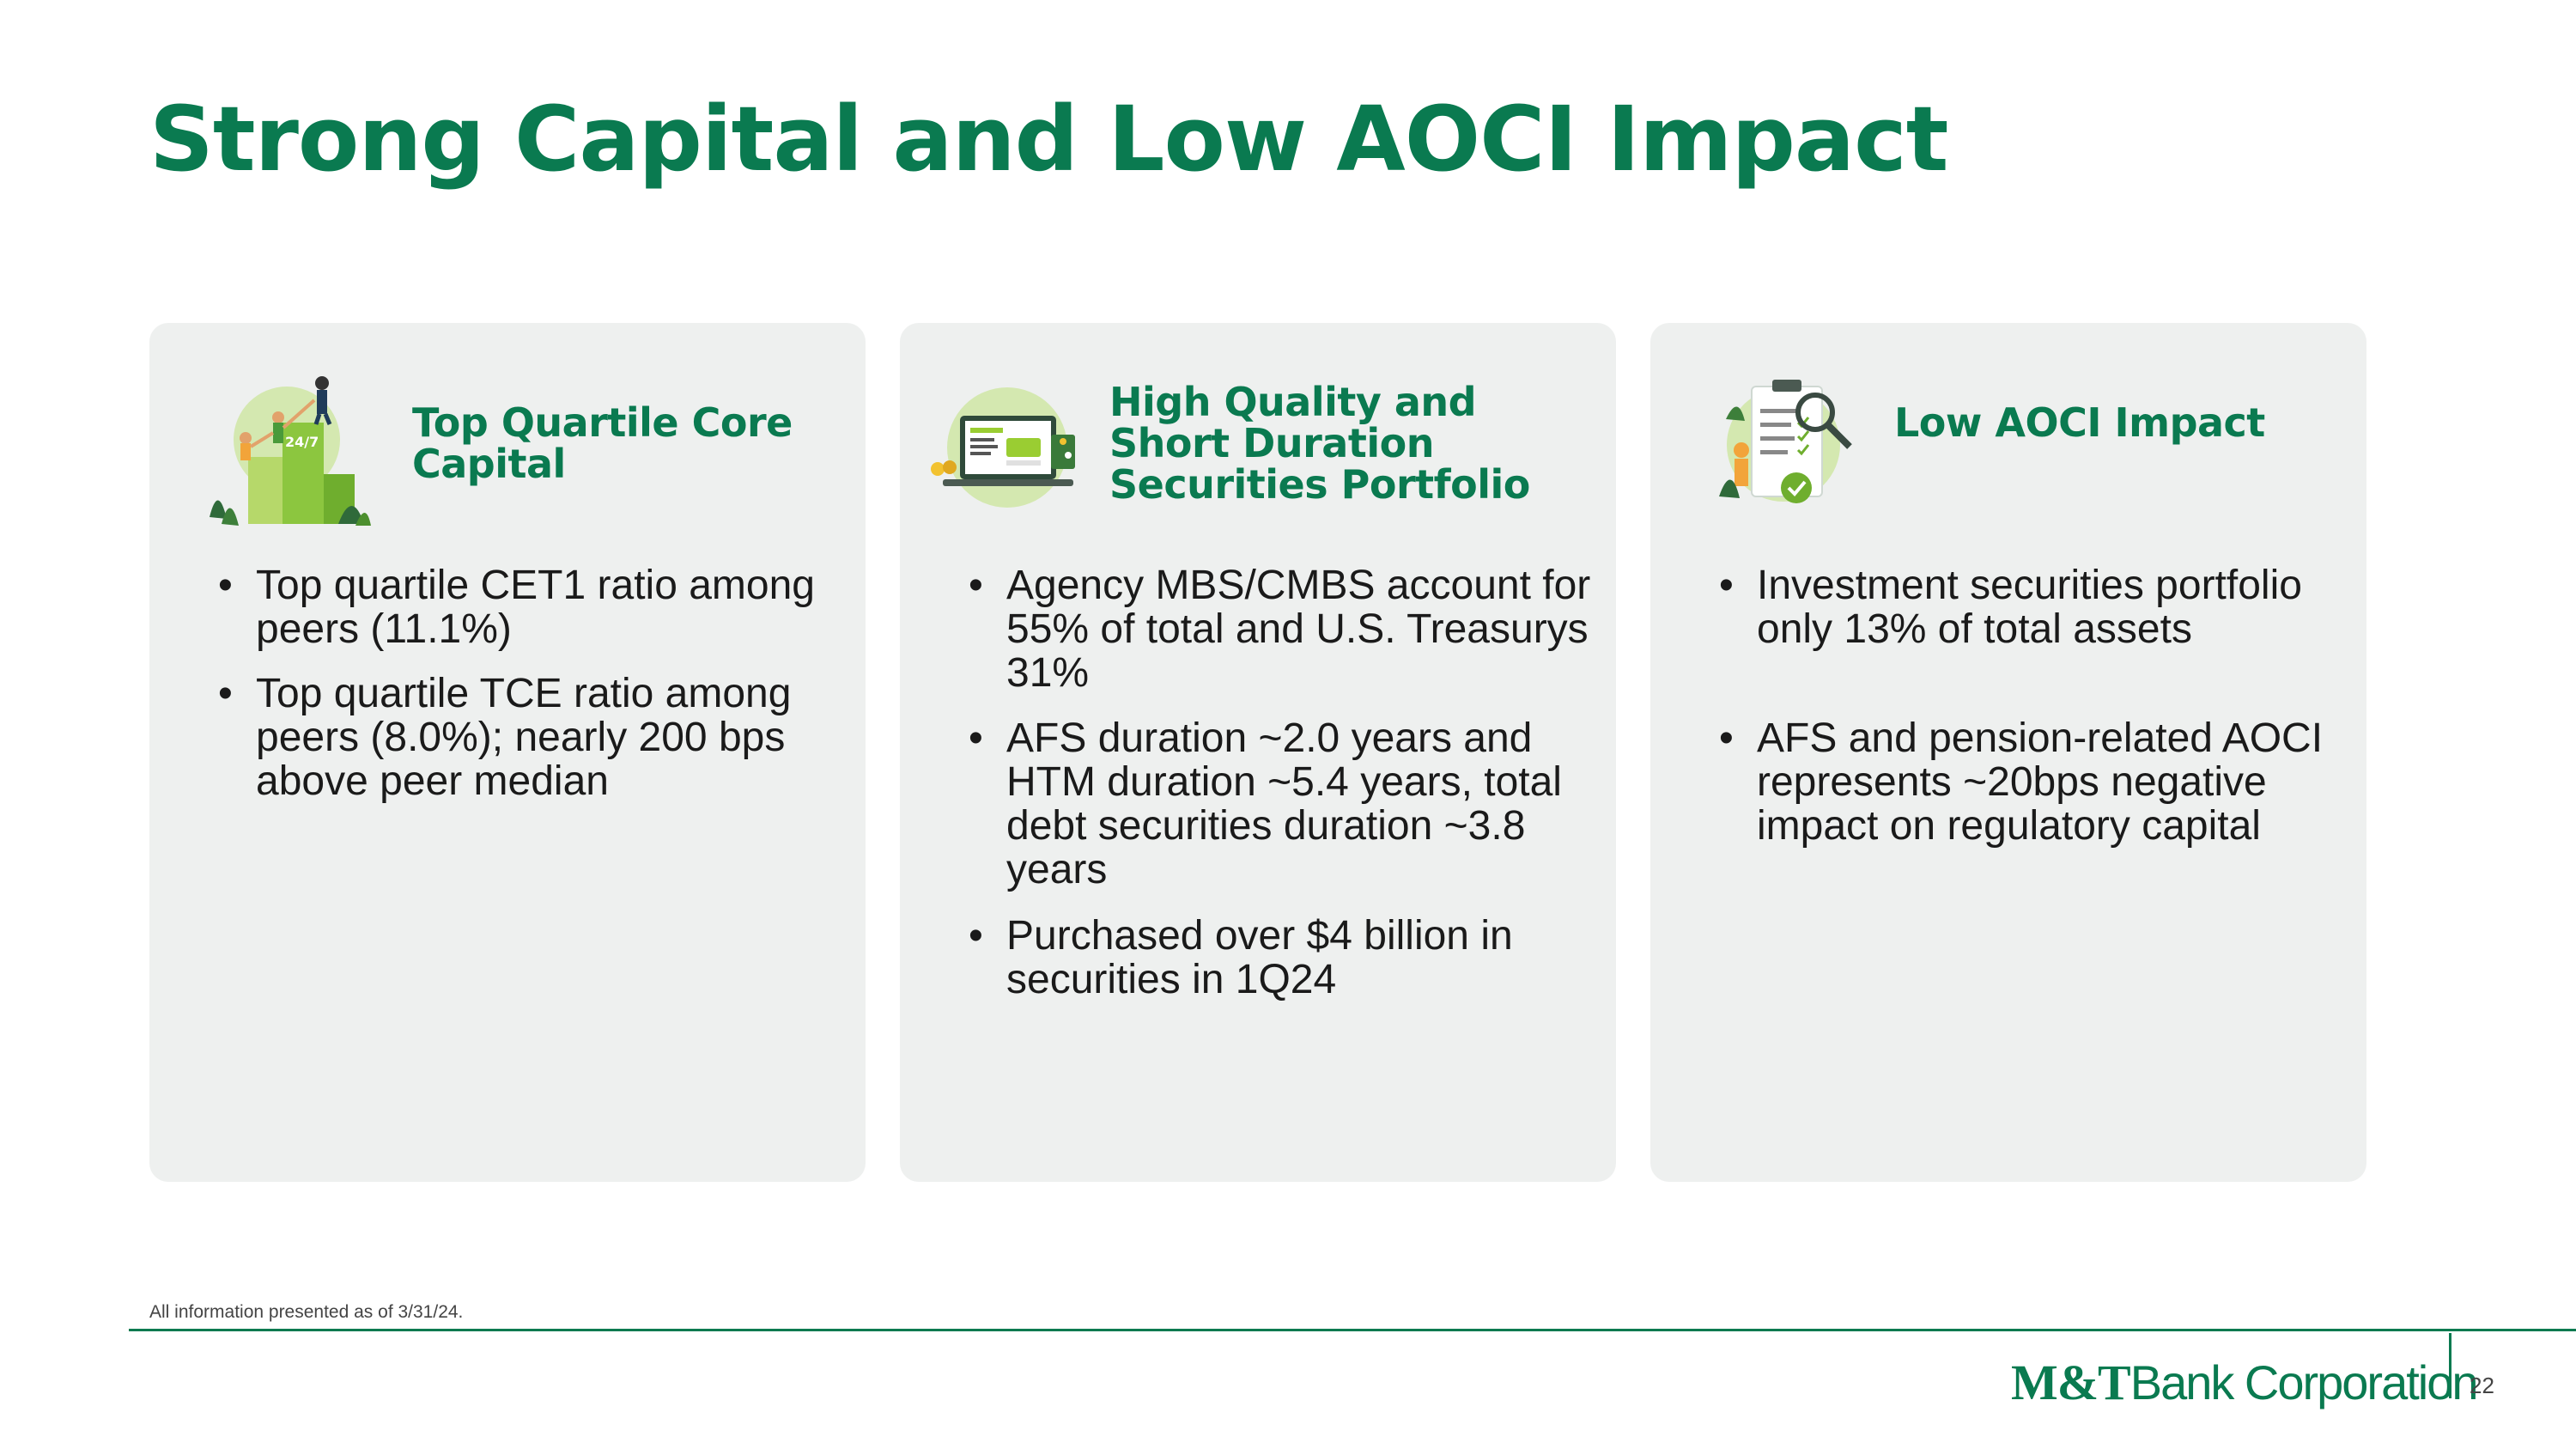  What do you see at coordinates (2071, 1382) in the screenshot?
I see `logo-mt: M&T` at bounding box center [2071, 1382].